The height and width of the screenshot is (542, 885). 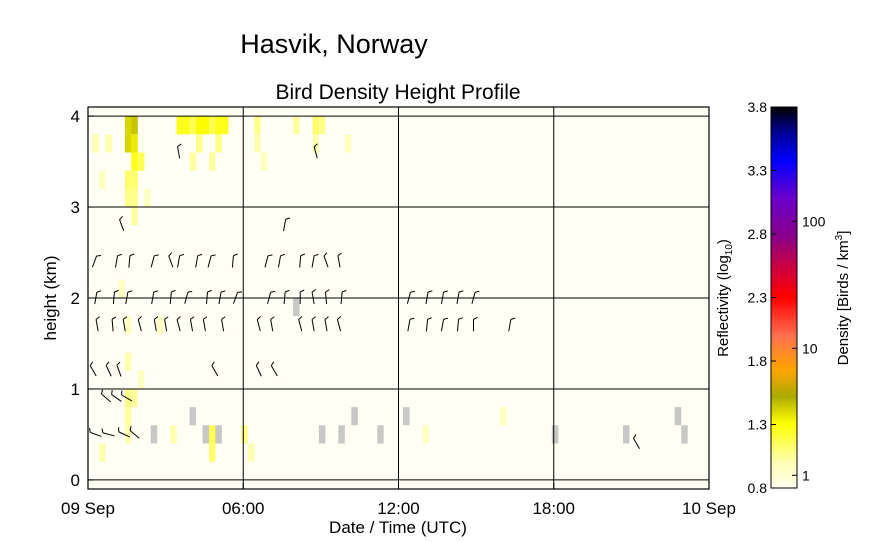 What do you see at coordinates (88, 508) in the screenshot?
I see `x-tick-label: 09 Sep` at bounding box center [88, 508].